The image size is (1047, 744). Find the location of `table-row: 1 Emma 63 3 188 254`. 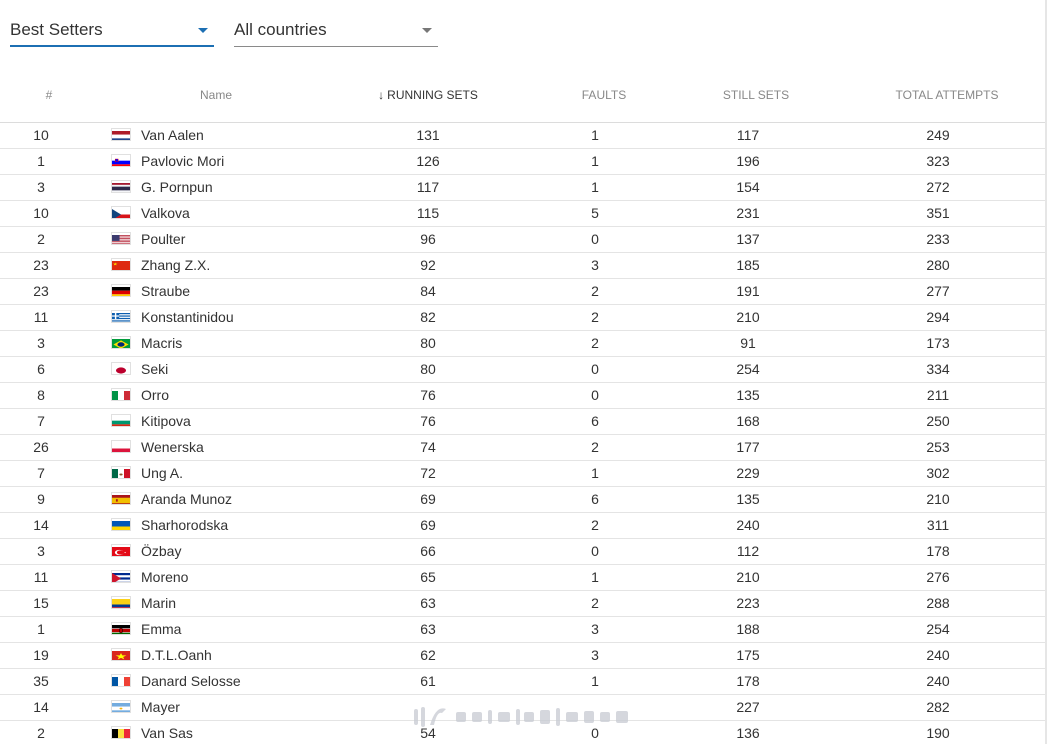

table-row: 1 Emma 63 3 188 254 is located at coordinates (522, 630).